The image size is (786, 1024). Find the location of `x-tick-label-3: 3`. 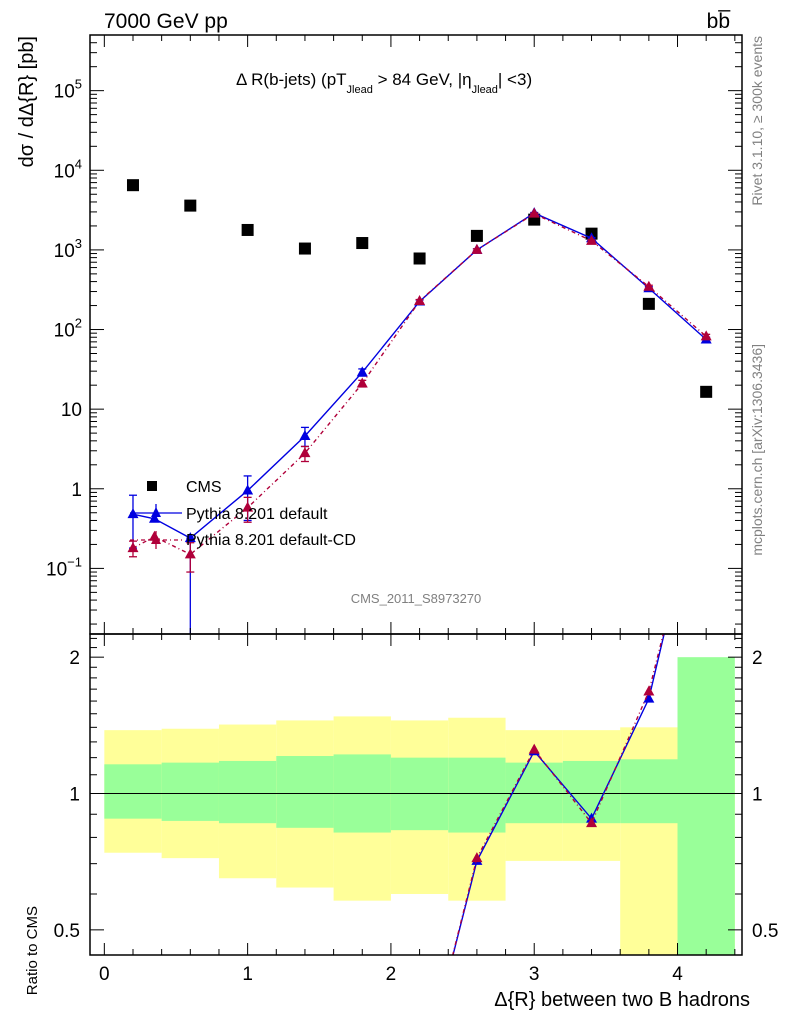

x-tick-label-3: 3 is located at coordinates (534, 974).